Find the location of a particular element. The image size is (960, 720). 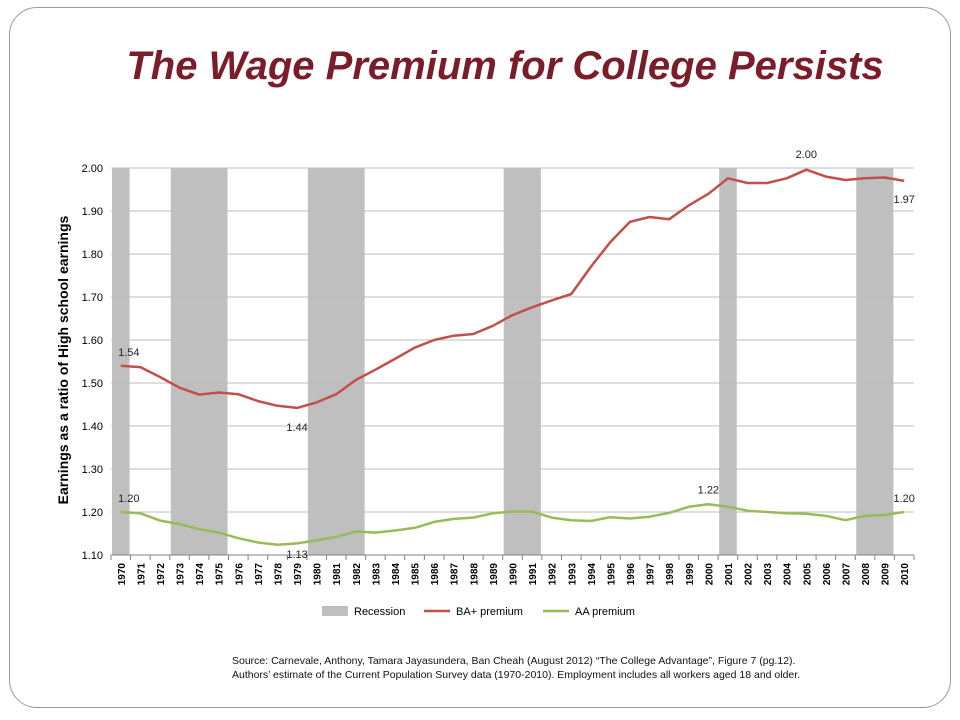

y-tick-label: 2.00 is located at coordinates (92, 169).